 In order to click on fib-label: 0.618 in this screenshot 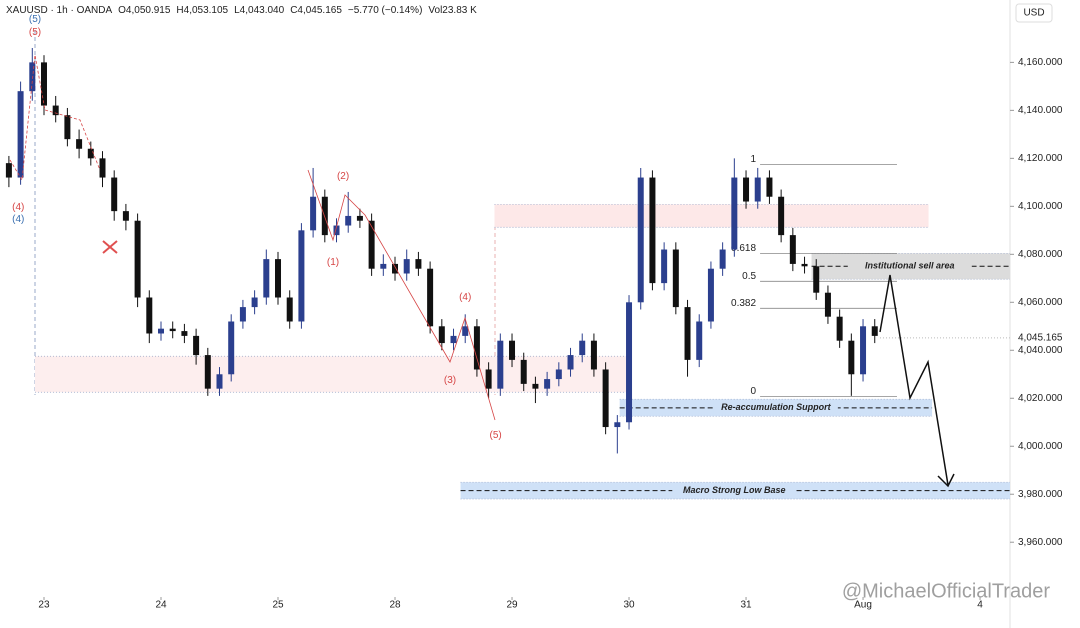, I will do `click(743, 248)`.